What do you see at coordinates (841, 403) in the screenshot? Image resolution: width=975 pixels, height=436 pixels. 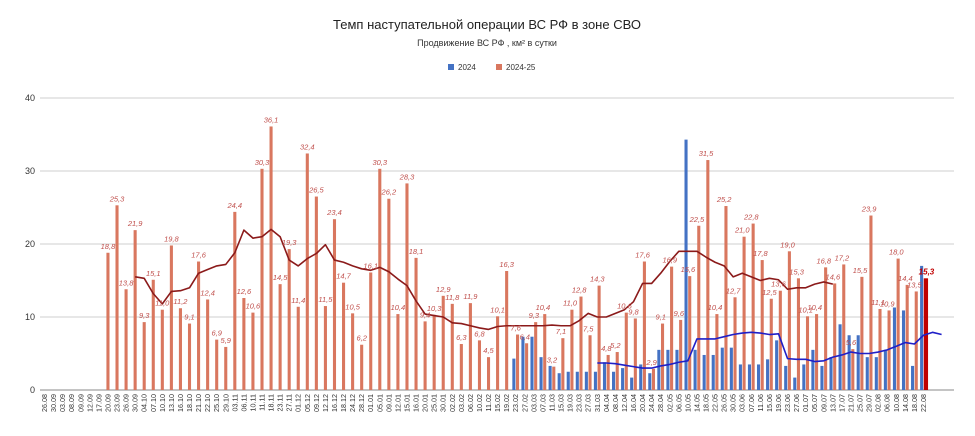 I see `x-tick-label: 17.07` at bounding box center [841, 403].